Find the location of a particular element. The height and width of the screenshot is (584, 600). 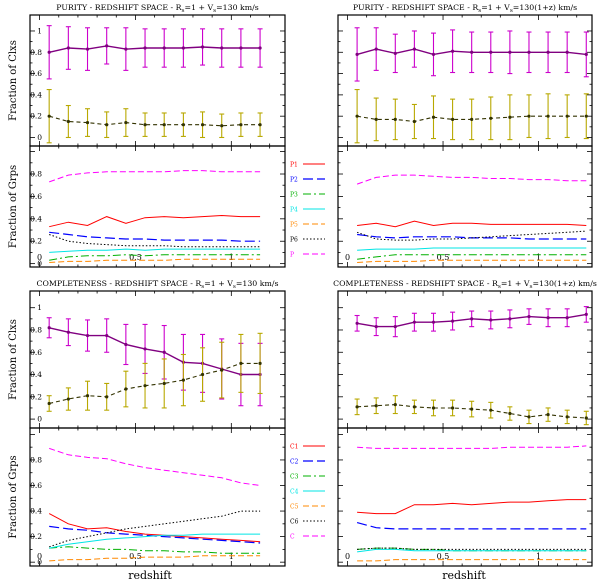

series-C3 is located at coordinates (155, 550).